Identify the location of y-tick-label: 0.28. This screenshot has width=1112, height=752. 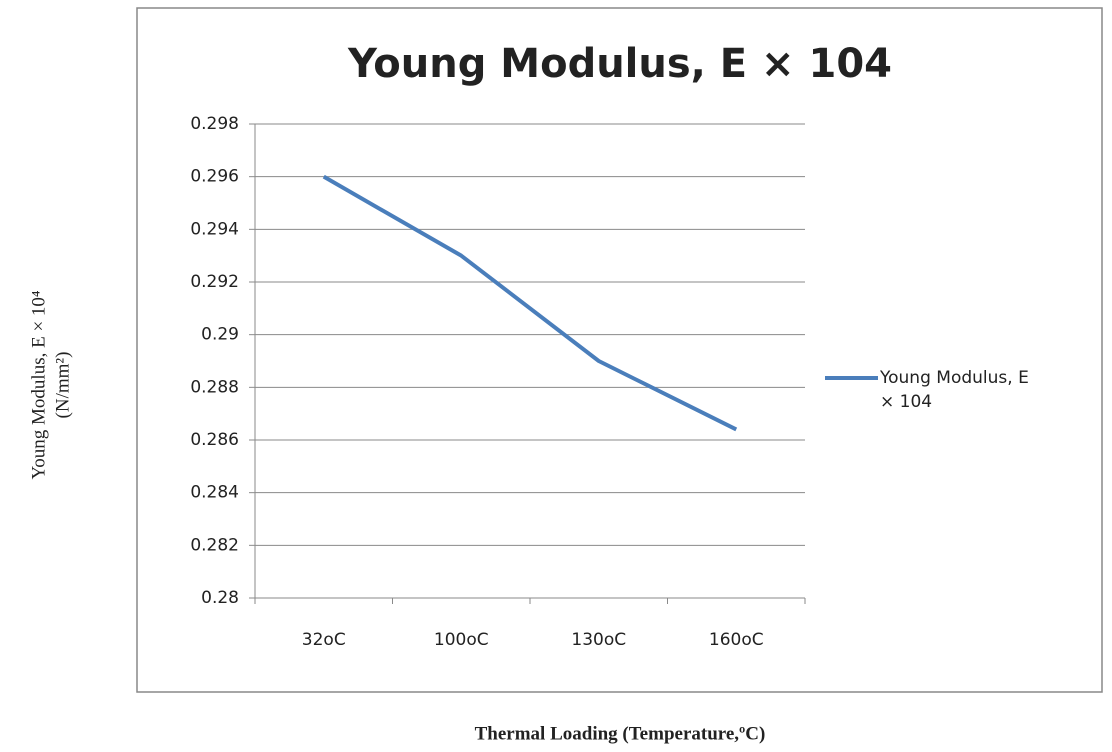
(220, 598).